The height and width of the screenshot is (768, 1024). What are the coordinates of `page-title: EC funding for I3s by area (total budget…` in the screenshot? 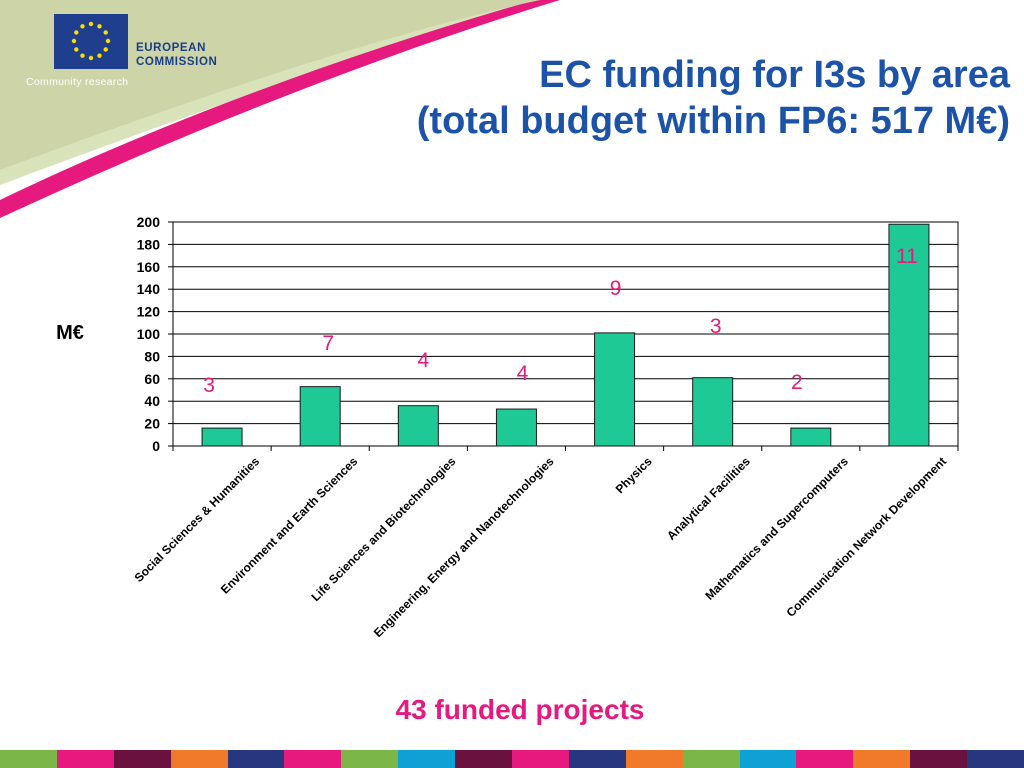 It's located at (630, 98).